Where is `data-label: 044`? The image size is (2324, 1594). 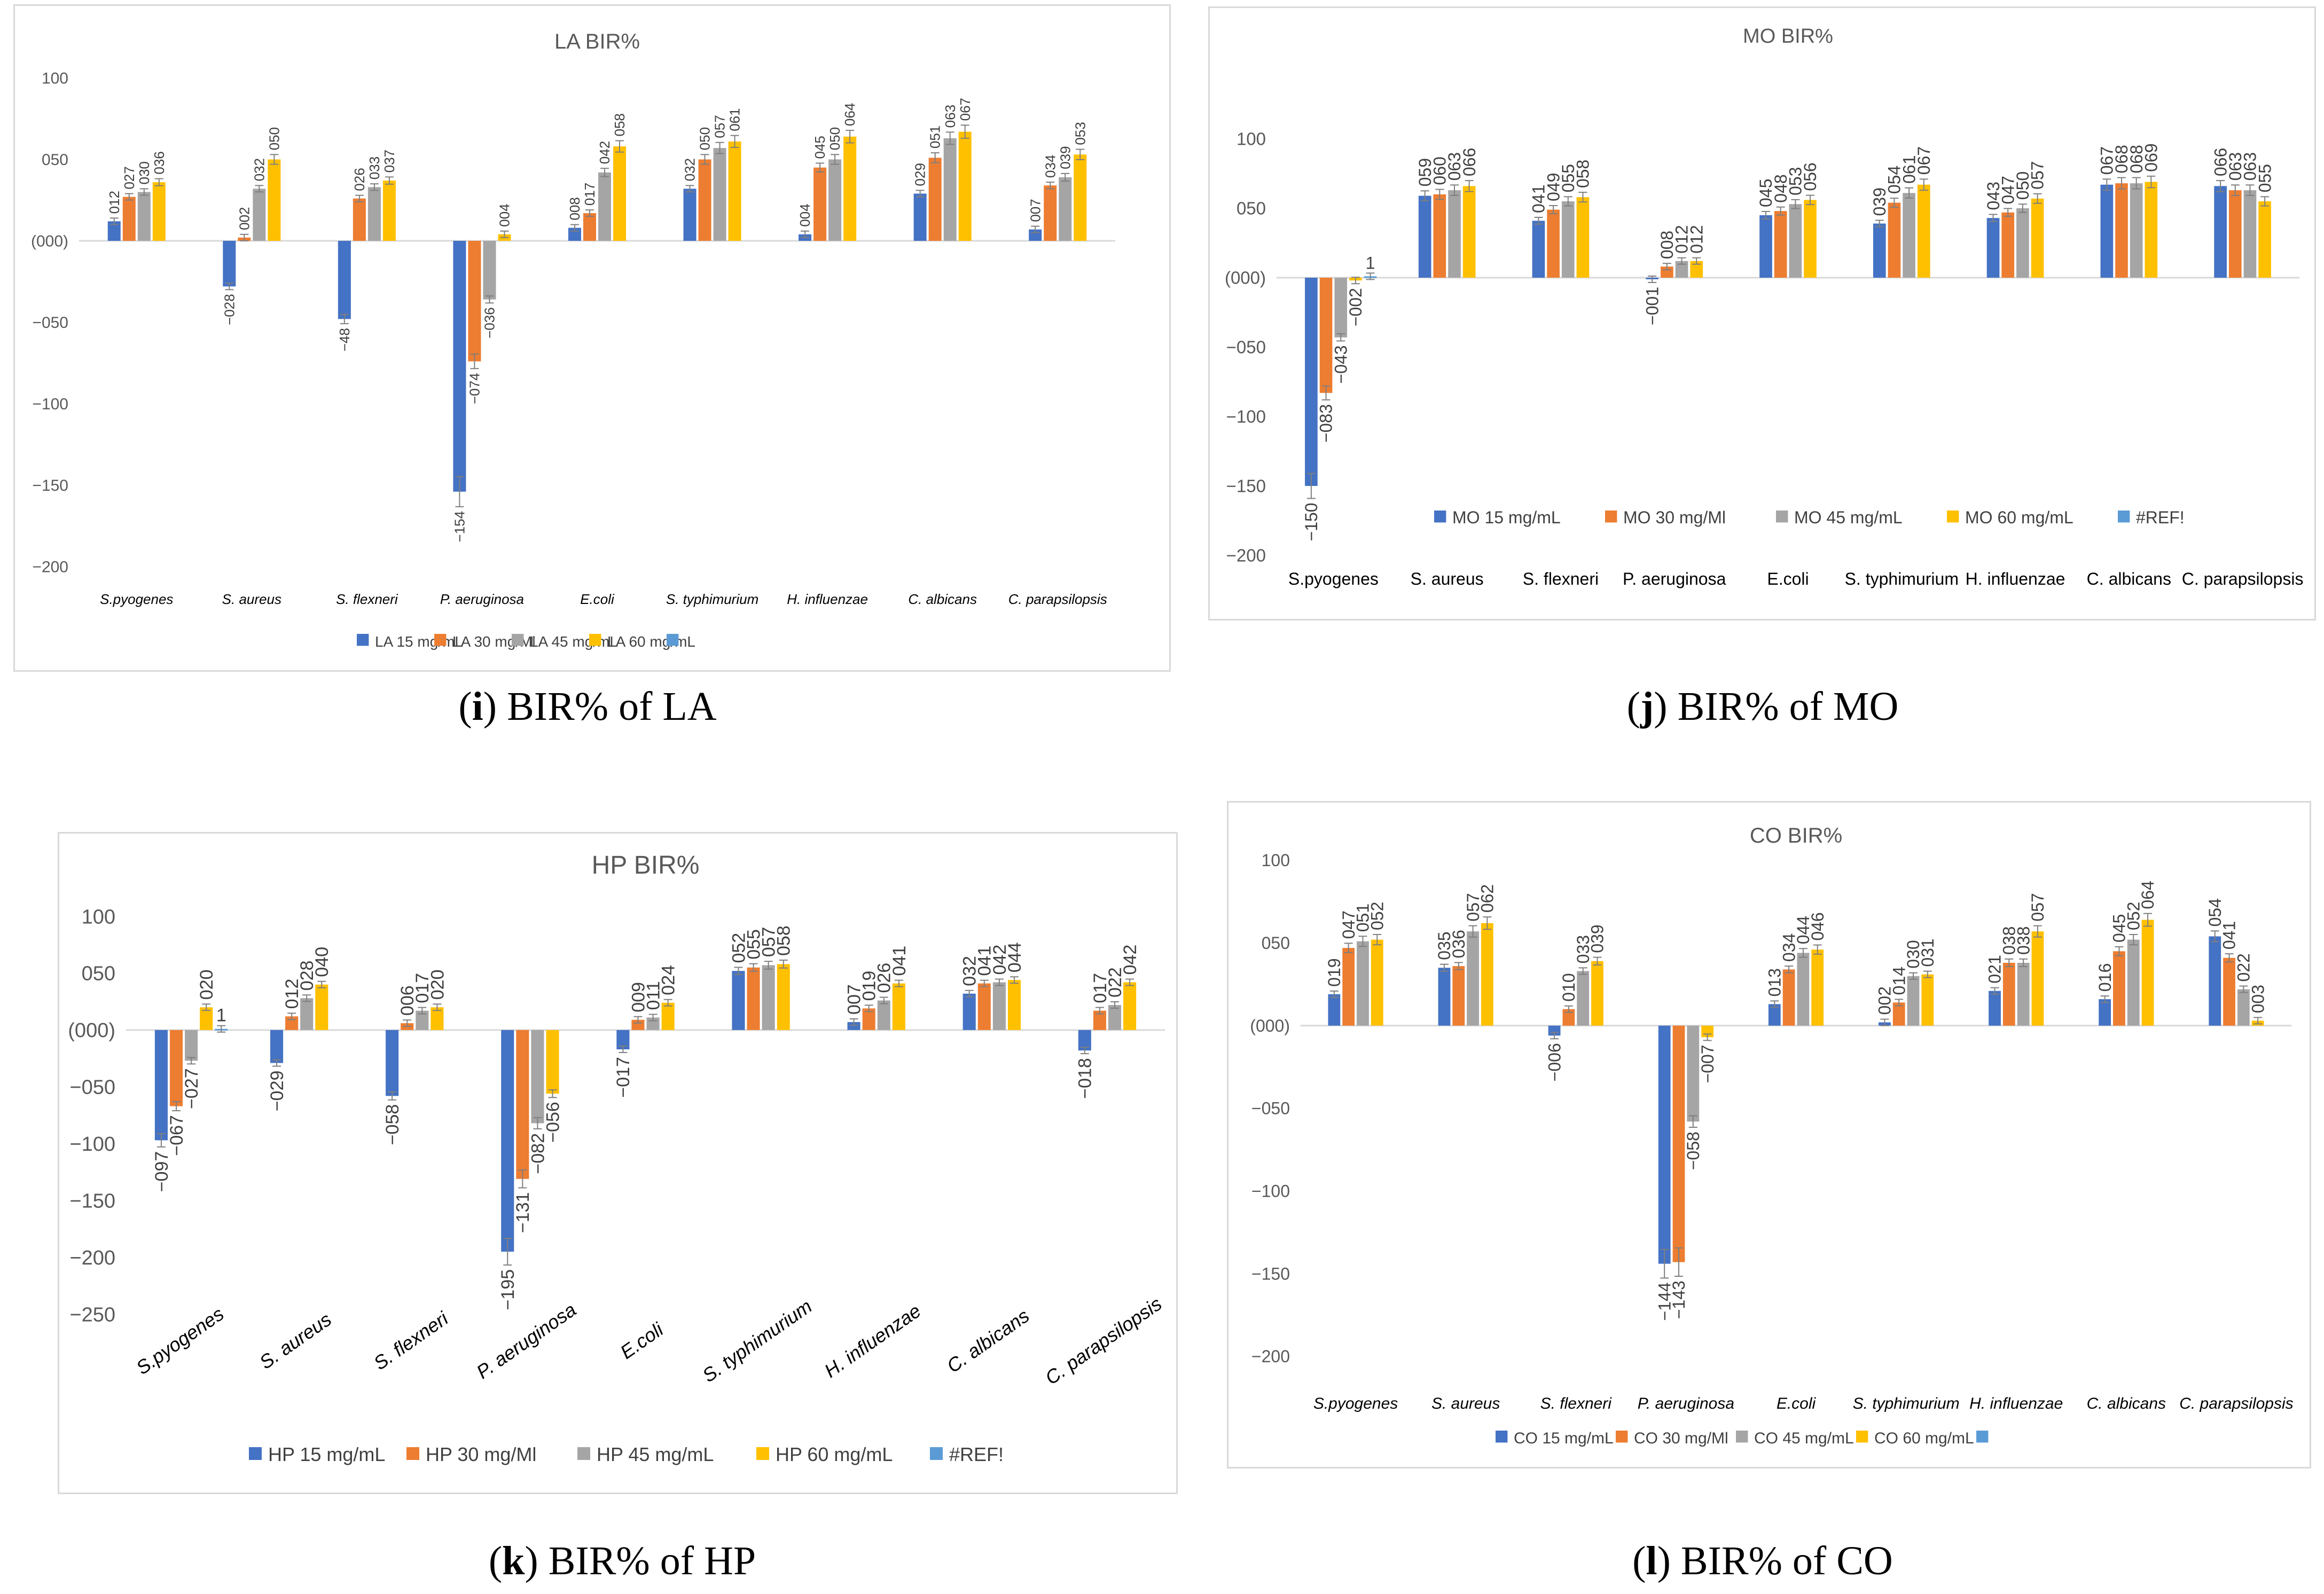
data-label: 044 is located at coordinates (1804, 930).